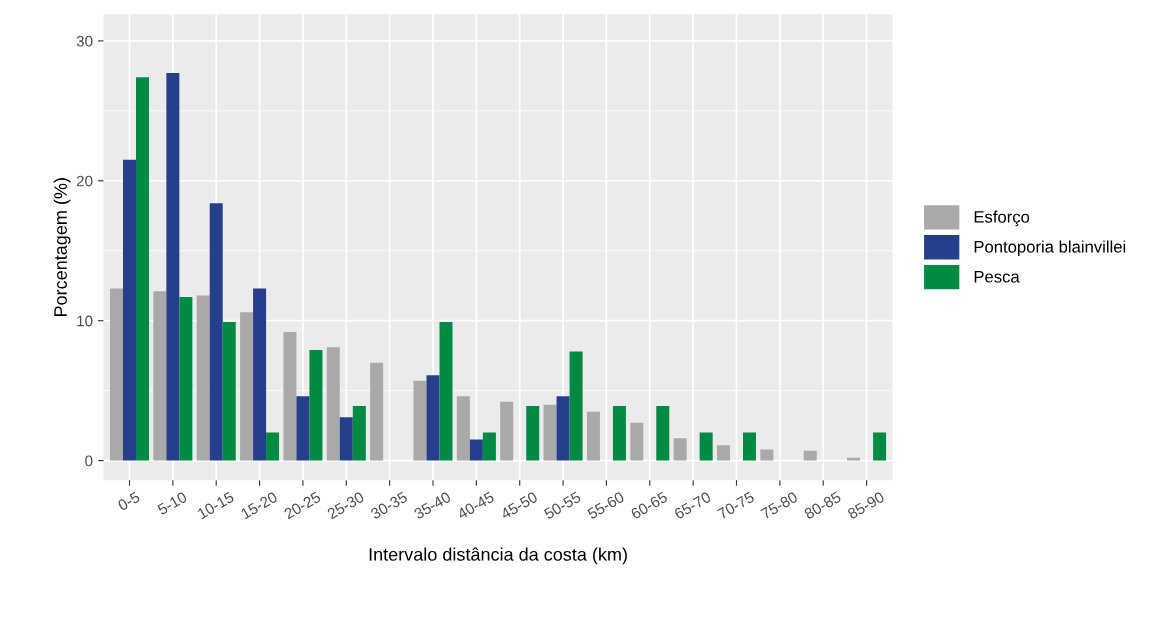  What do you see at coordinates (1002, 218) in the screenshot?
I see `legend-label: Esforço` at bounding box center [1002, 218].